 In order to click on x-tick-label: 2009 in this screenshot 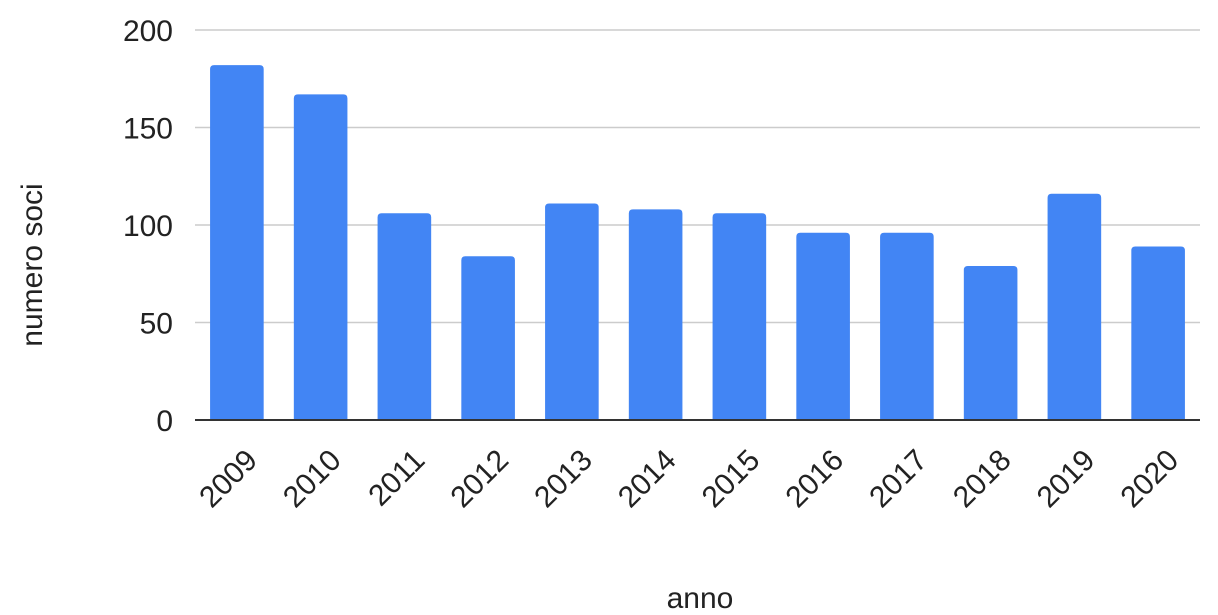, I will do `click(228, 479)`.